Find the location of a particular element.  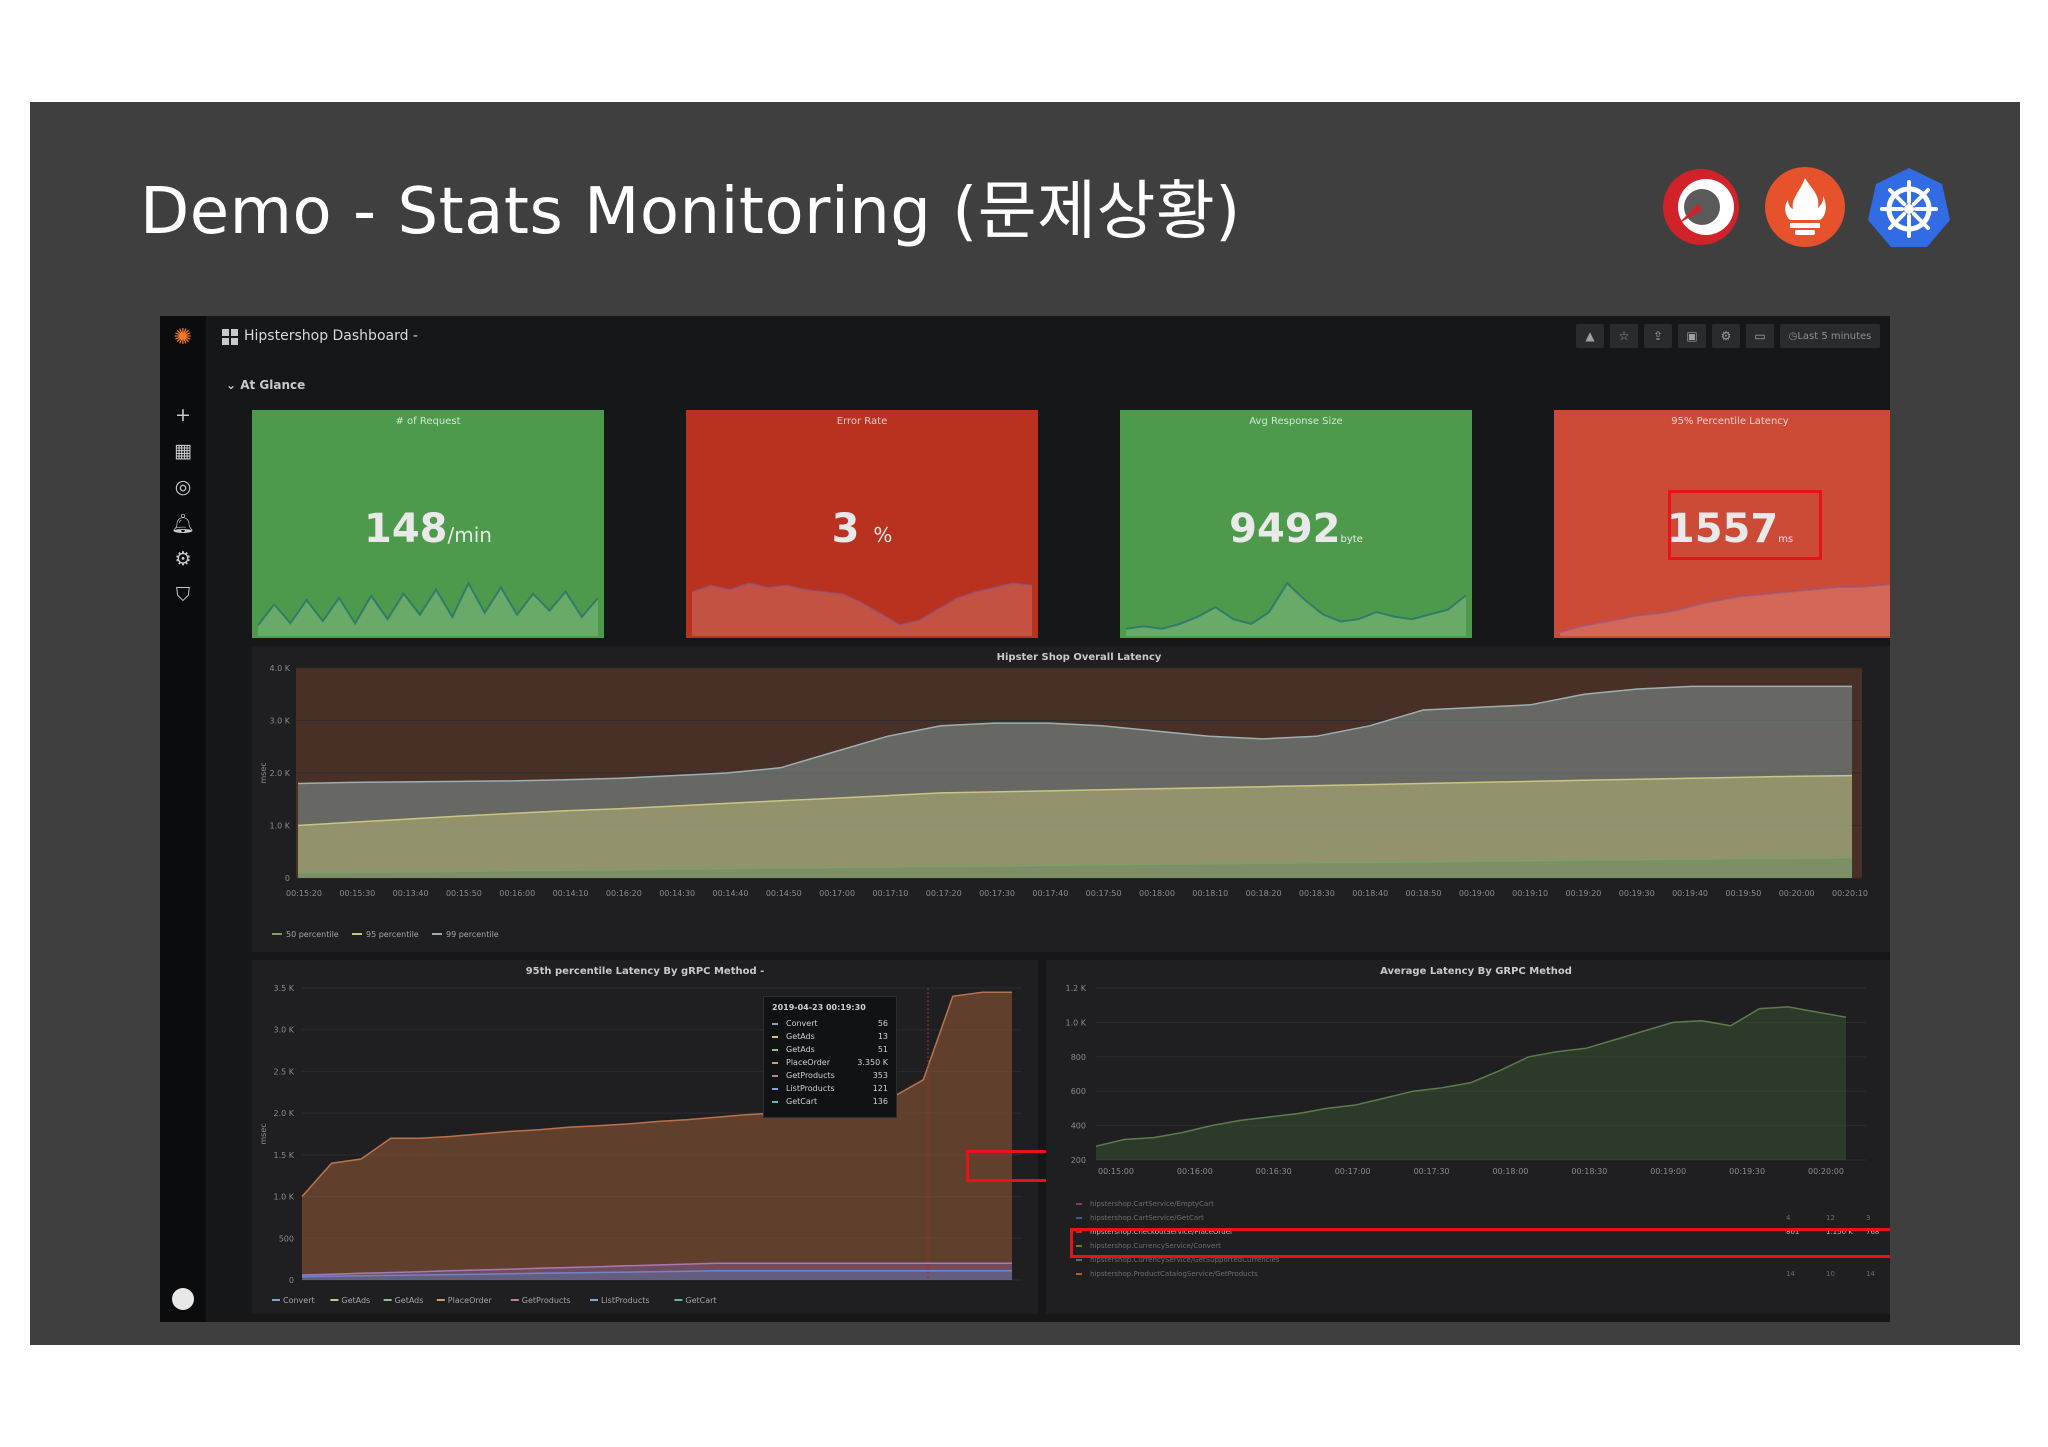

x-tick-label: 00:19:00 is located at coordinates (1668, 1171).